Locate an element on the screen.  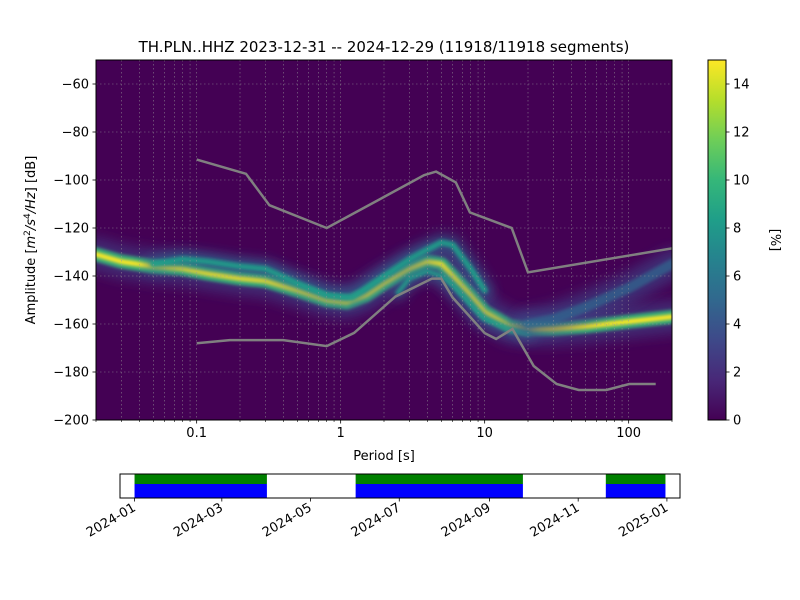
colorbar-tick-label: 10 is located at coordinates (741, 181).